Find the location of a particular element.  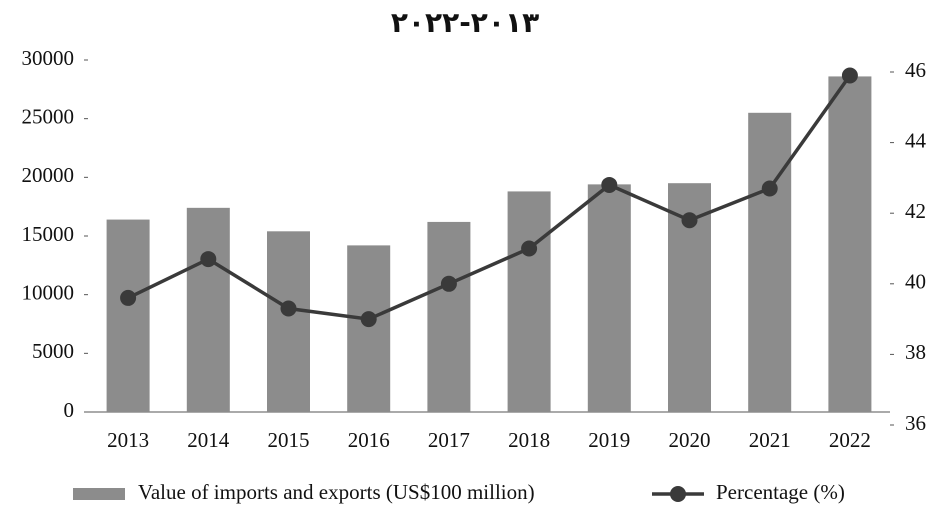

x-tick-label: 2015 is located at coordinates (289, 440).